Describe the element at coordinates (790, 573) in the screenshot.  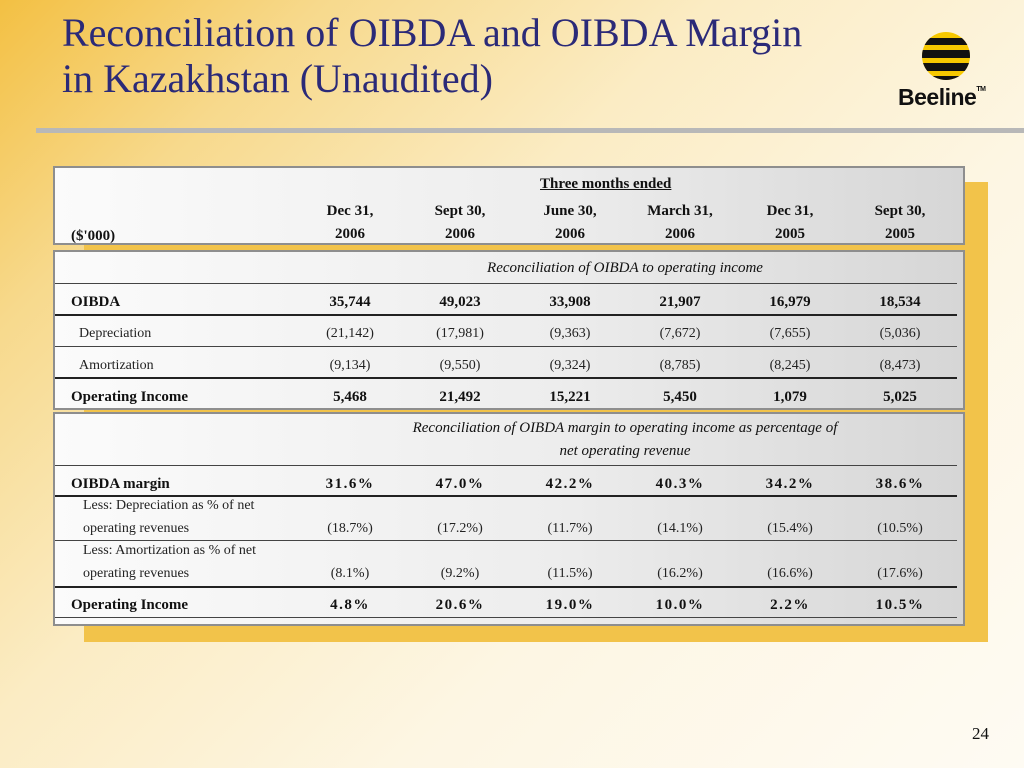
I see `table-cell: (16.6%)` at that location.